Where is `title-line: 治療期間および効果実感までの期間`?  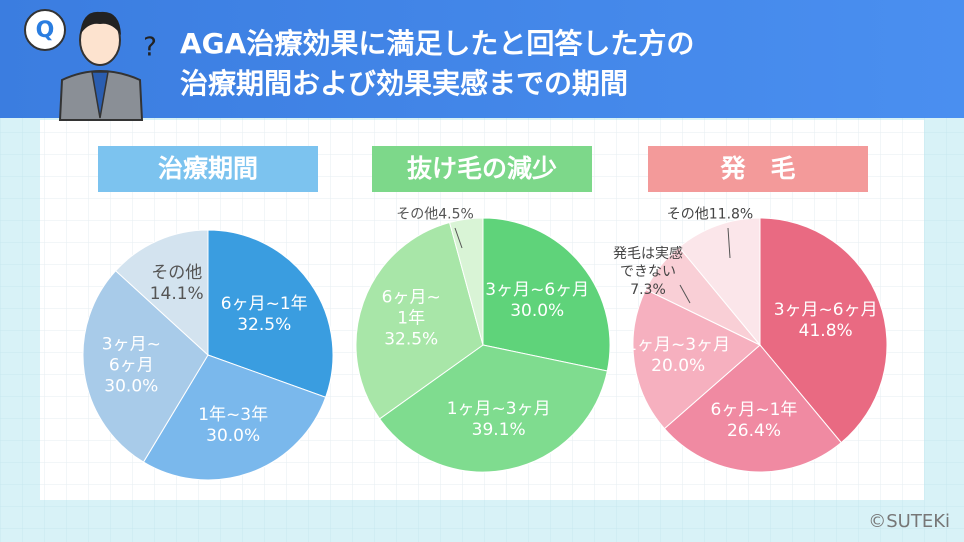 title-line: 治療期間および効果実感までの期間 is located at coordinates (404, 83).